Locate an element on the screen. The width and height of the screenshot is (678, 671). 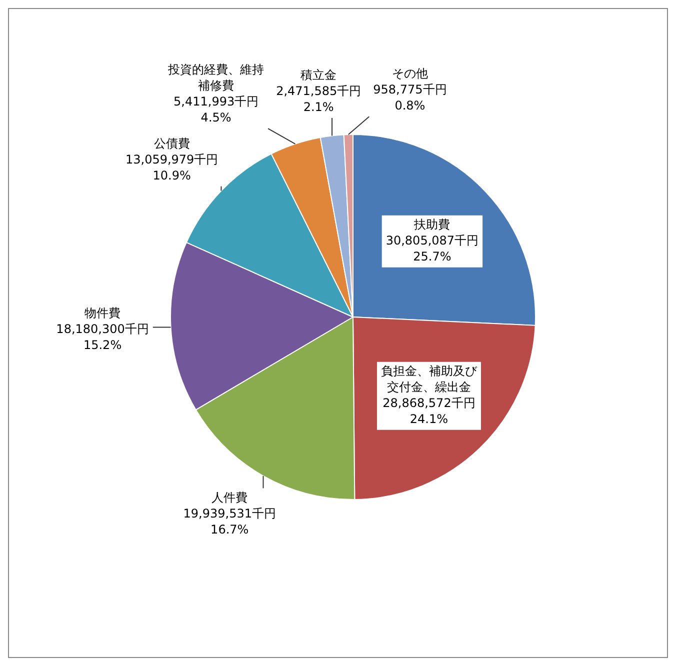
data-label: 18,180,300千円 15.2% is located at coordinates (102, 337).